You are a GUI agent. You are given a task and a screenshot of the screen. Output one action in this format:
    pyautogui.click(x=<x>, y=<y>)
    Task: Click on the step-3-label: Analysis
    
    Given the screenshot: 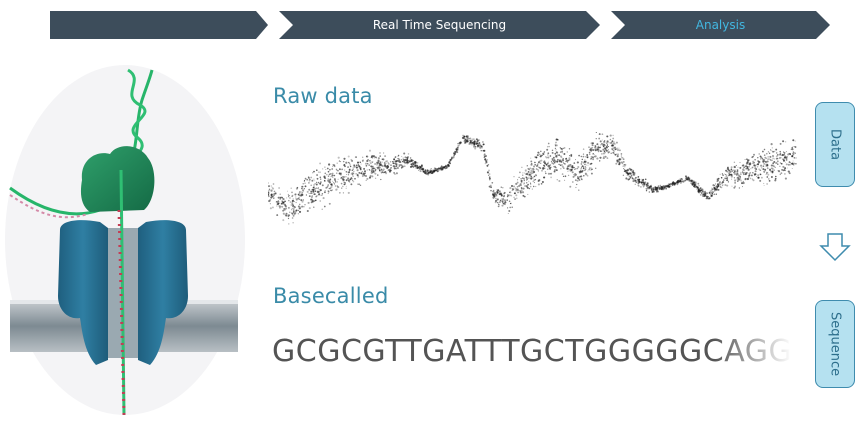 What is the action you would take?
    pyautogui.click(x=720, y=25)
    